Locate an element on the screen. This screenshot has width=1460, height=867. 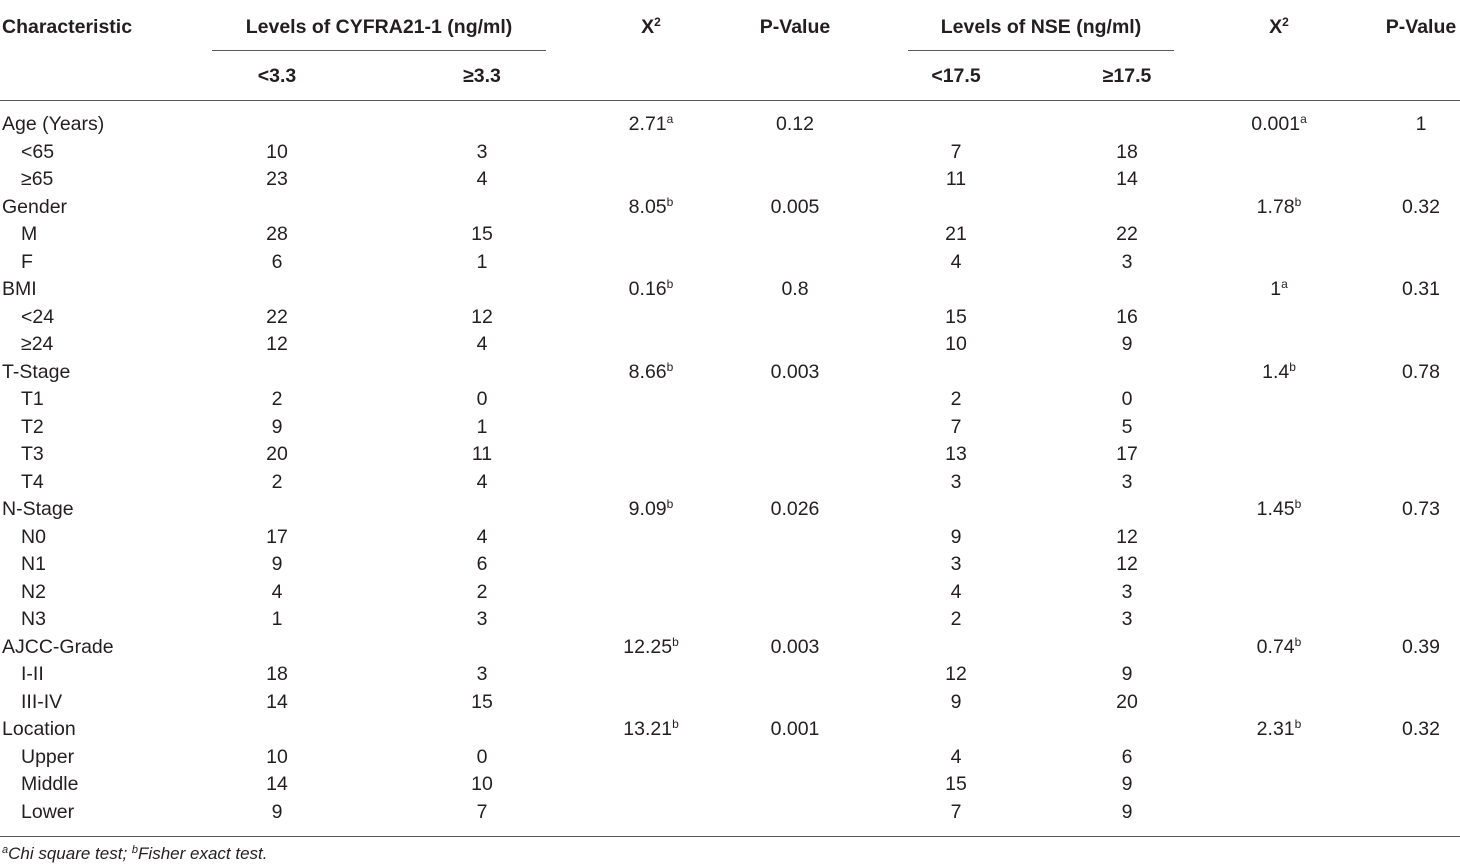
table-row: ≥24 12 4 10 9 is located at coordinates (730, 345).